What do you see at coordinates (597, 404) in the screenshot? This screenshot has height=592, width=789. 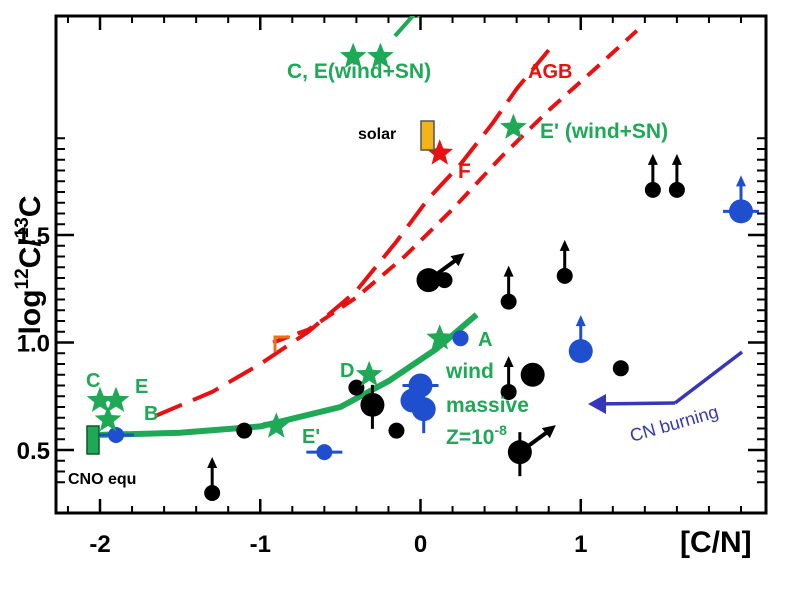 I see `cn-burning-arrow-head` at bounding box center [597, 404].